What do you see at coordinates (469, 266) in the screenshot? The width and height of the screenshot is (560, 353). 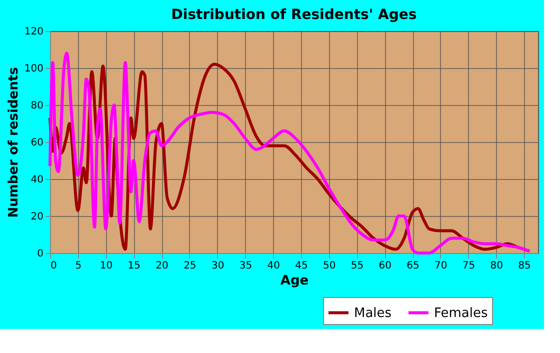 I see `x-tick-label: 75` at bounding box center [469, 266].